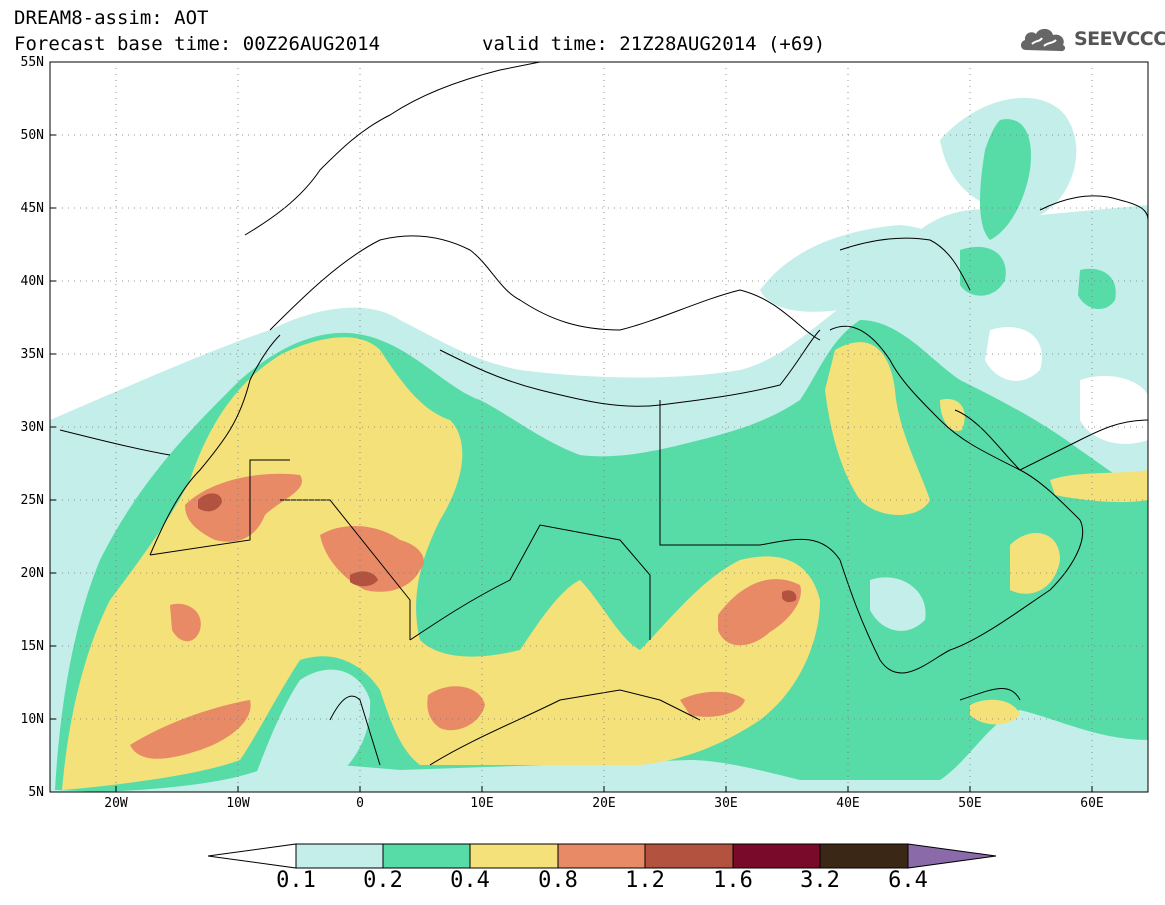  What do you see at coordinates (32, 427) in the screenshot?
I see `lat-label-30n: 30N` at bounding box center [32, 427].